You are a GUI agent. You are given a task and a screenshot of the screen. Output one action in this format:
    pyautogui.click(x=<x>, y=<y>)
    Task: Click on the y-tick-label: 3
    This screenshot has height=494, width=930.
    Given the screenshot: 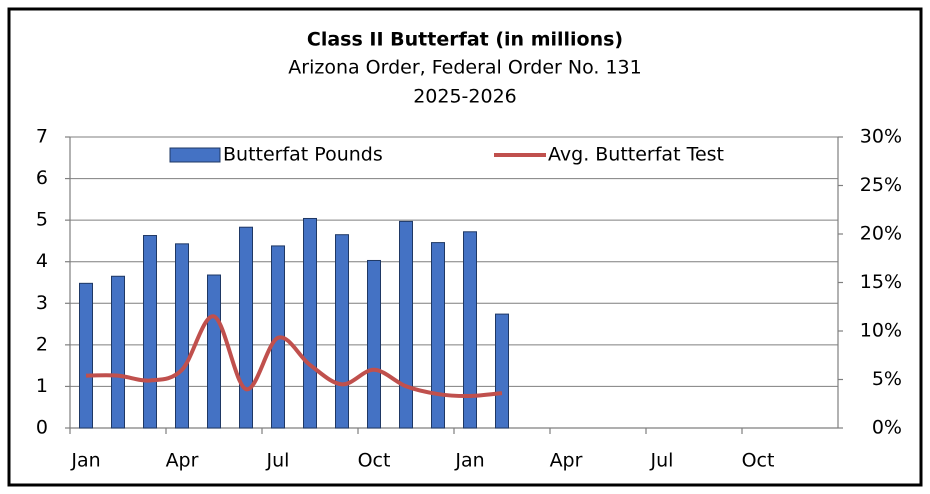 What is the action you would take?
    pyautogui.click(x=42, y=303)
    